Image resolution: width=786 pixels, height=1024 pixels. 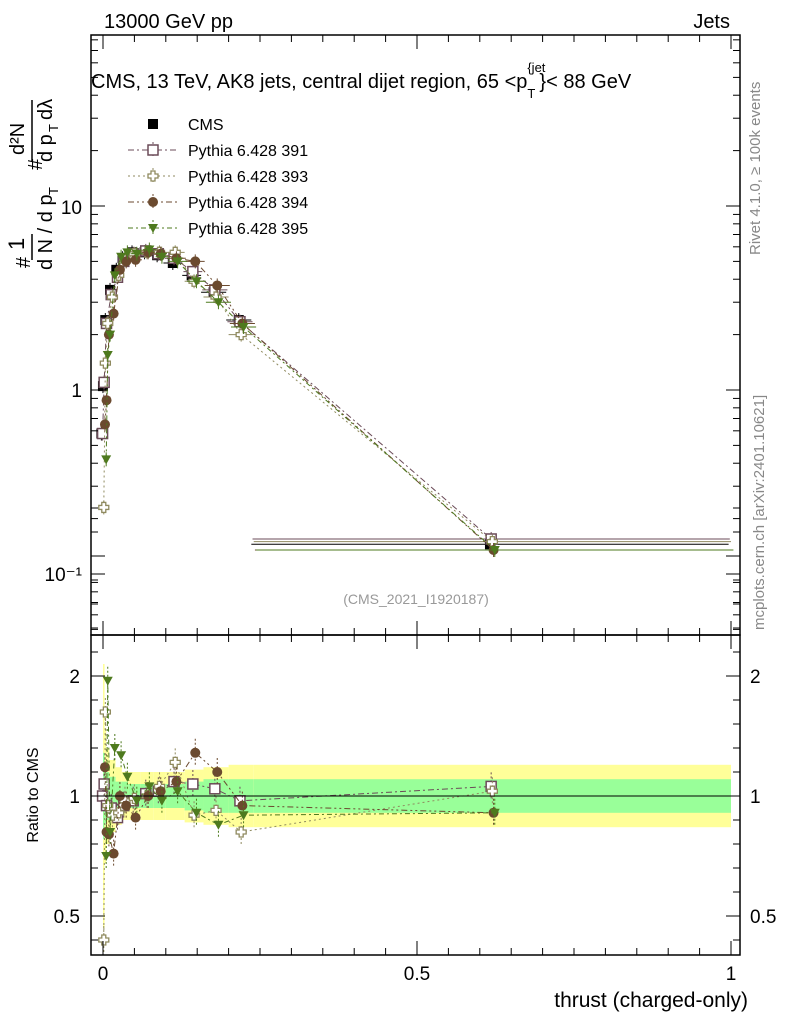 What do you see at coordinates (731, 974) in the screenshot?
I see `x-tick-label-1: 1` at bounding box center [731, 974].